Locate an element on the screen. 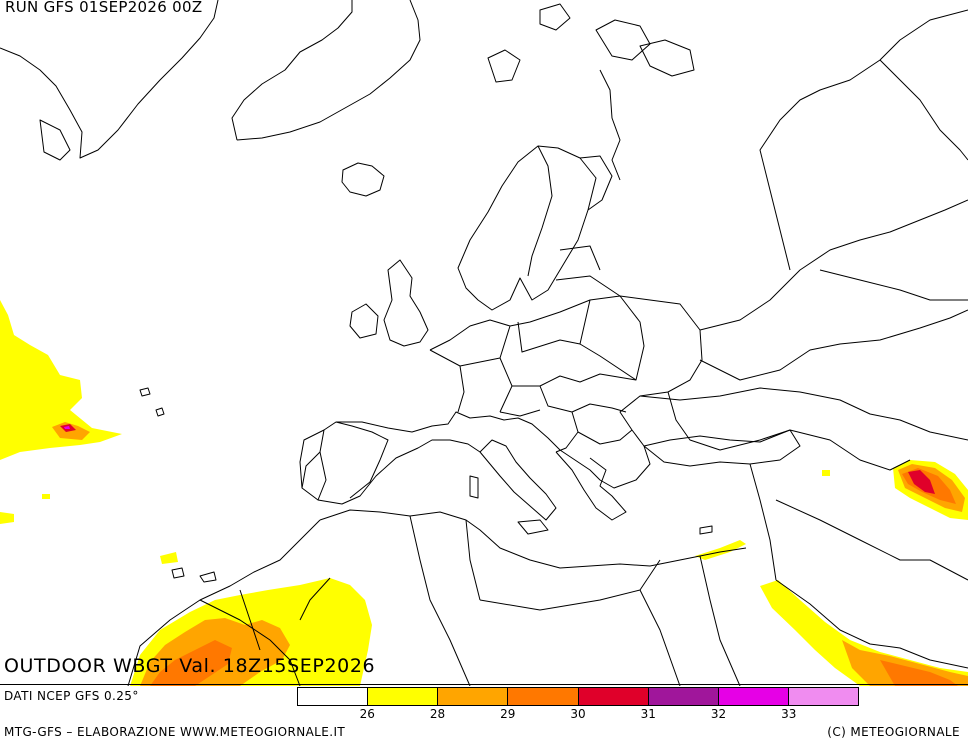  map-title: OUTDOOR WBGT Val. 18Z15SEP2026 is located at coordinates (190, 666).